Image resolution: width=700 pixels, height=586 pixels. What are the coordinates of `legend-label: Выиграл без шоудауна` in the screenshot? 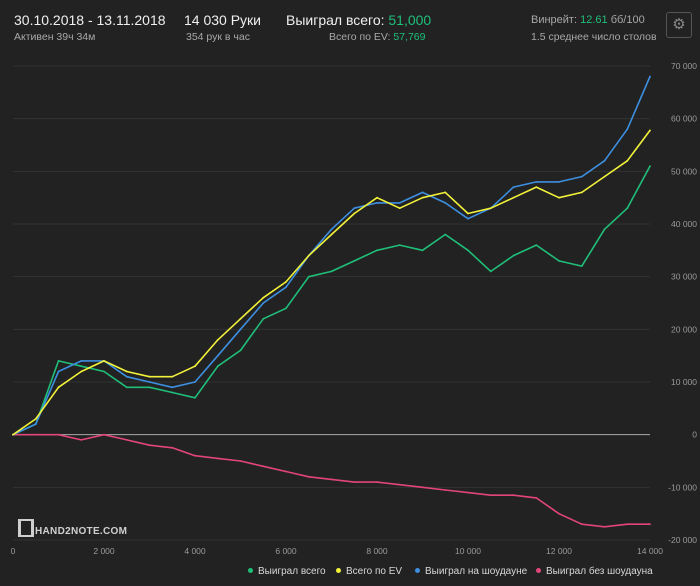 It's located at (599, 571).